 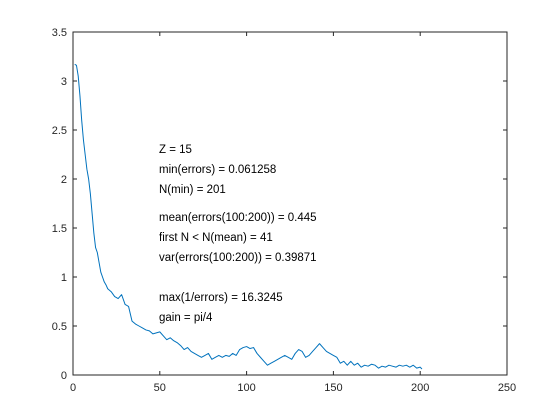 What do you see at coordinates (221, 298) in the screenshot?
I see `annotation-max-inverse: max(1/errors) = 16.3245` at bounding box center [221, 298].